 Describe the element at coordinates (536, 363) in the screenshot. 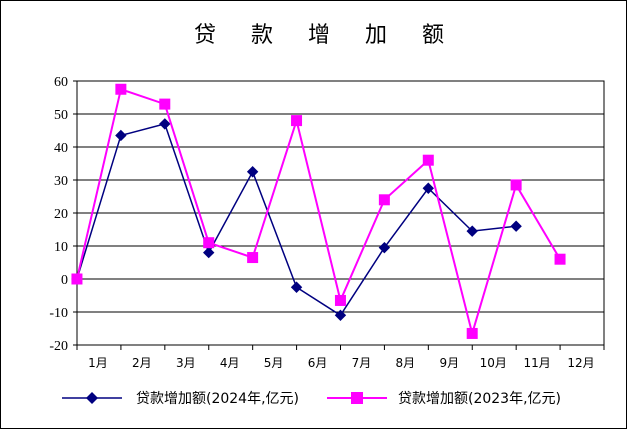

I see `x-tick-label: 11月` at that location.